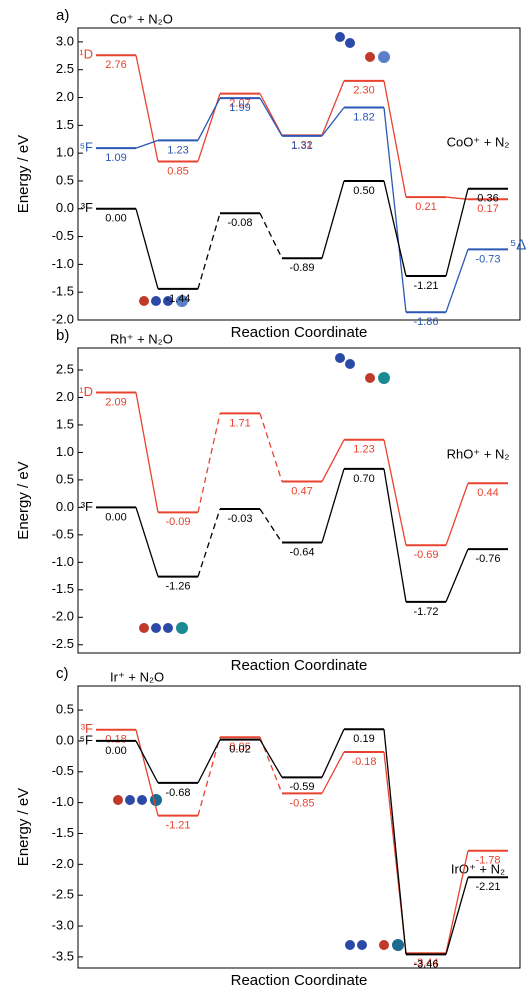 The width and height of the screenshot is (527, 998). I want to click on reactant-label: Rh⁺ + N₂O, so click(141, 338).